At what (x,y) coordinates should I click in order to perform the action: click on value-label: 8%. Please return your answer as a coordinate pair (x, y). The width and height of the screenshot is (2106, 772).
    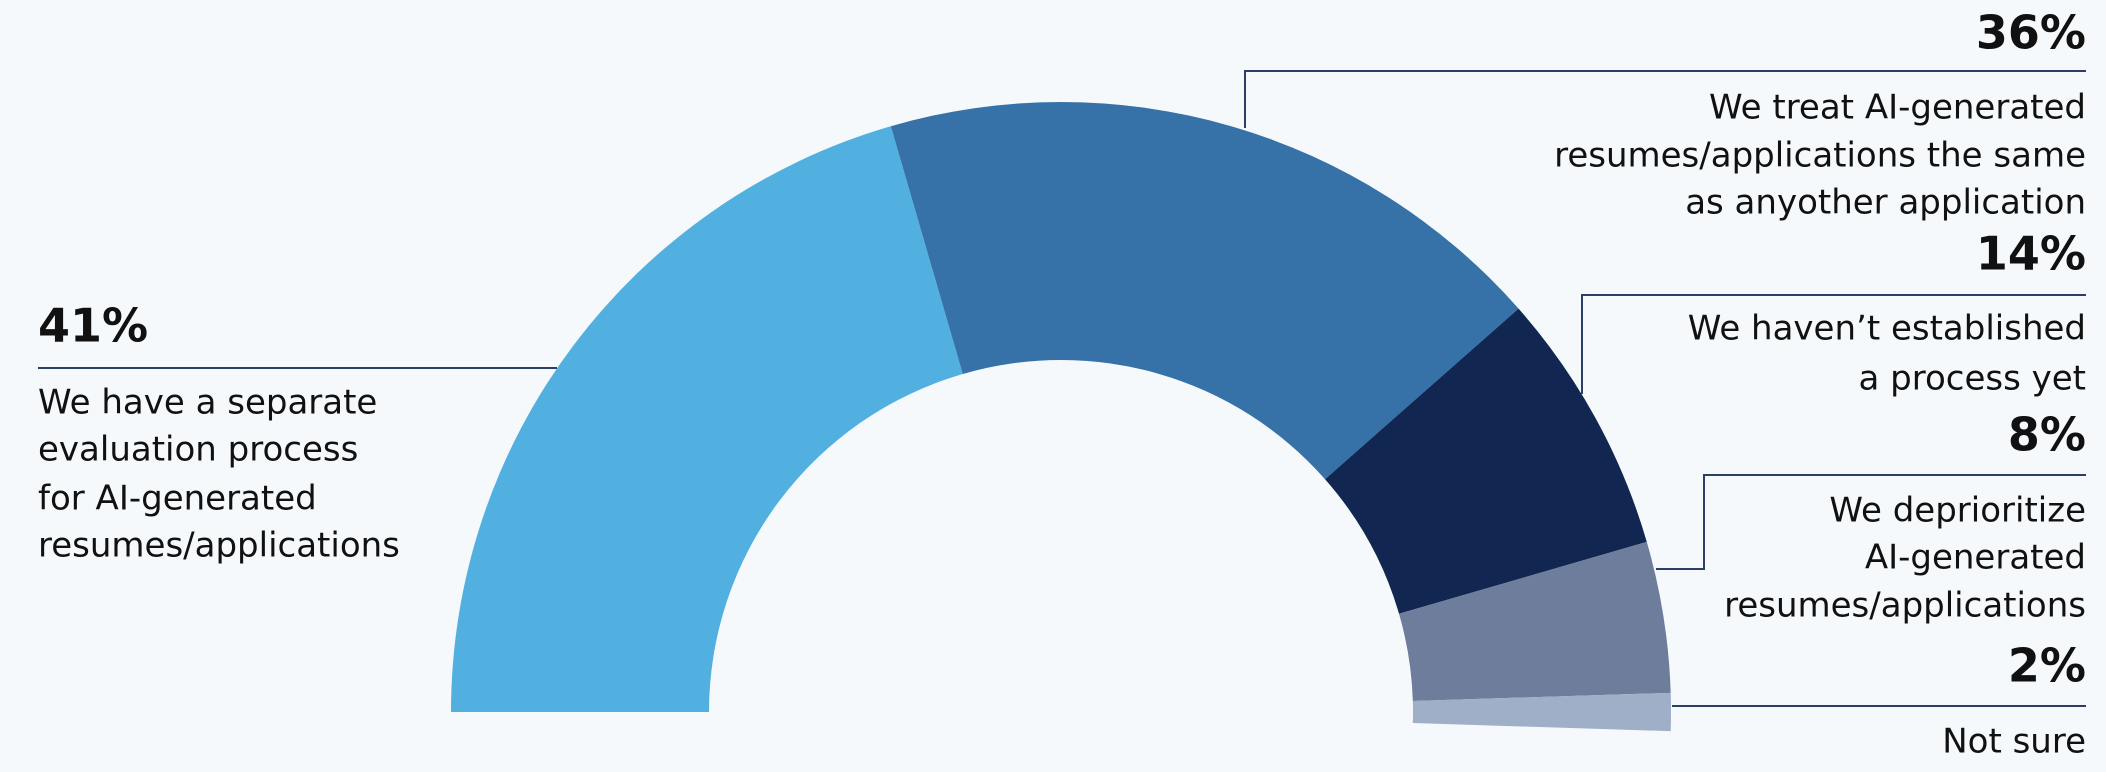
    Looking at the image, I should click on (2047, 435).